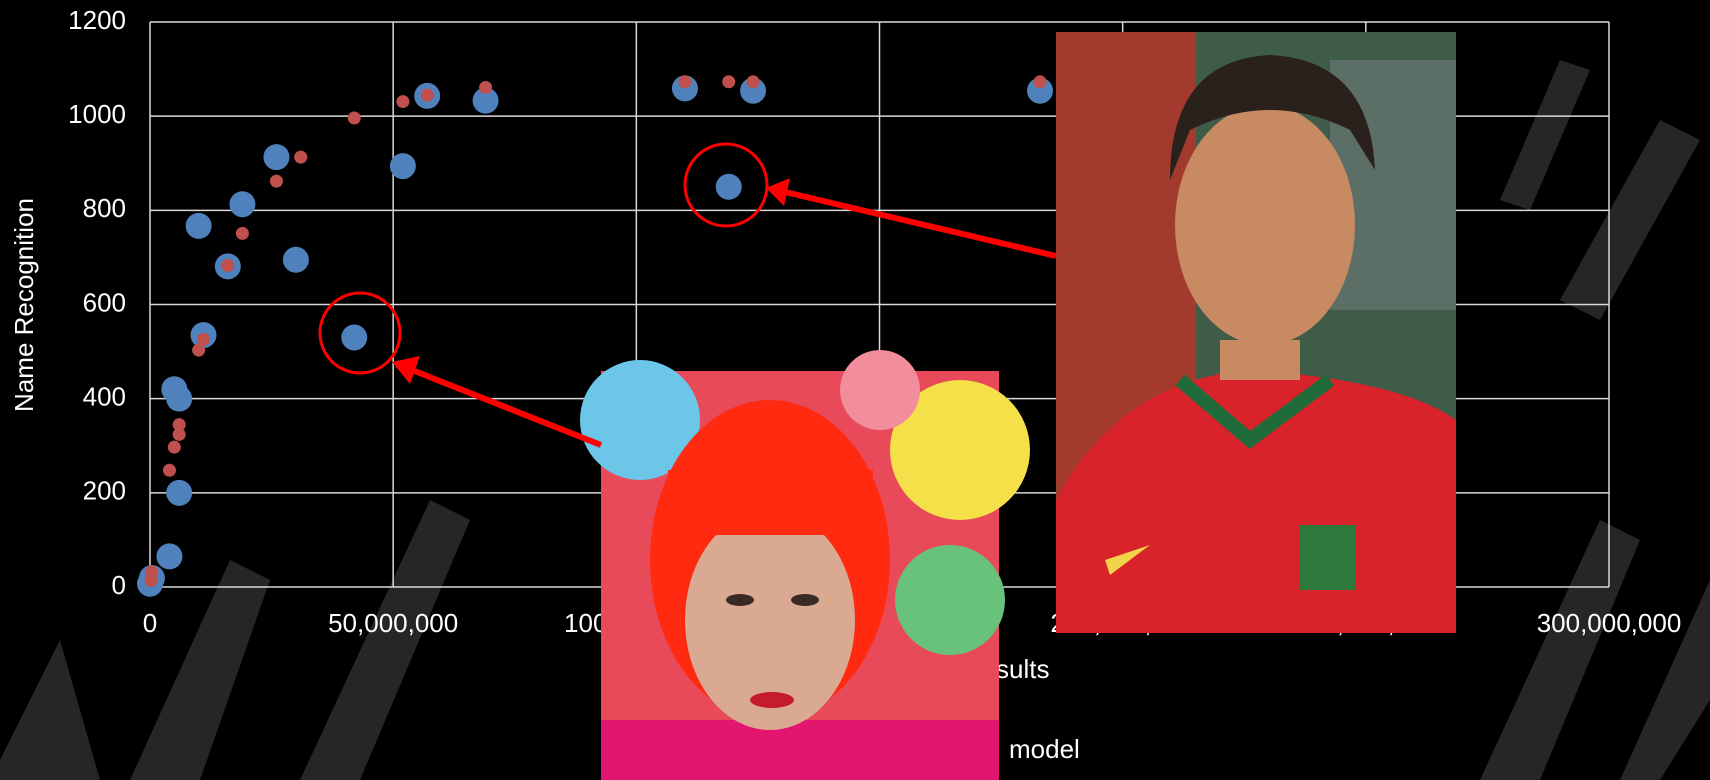 The image size is (1710, 780). Describe the element at coordinates (104, 302) in the screenshot. I see `y-tick-label: 600` at that location.